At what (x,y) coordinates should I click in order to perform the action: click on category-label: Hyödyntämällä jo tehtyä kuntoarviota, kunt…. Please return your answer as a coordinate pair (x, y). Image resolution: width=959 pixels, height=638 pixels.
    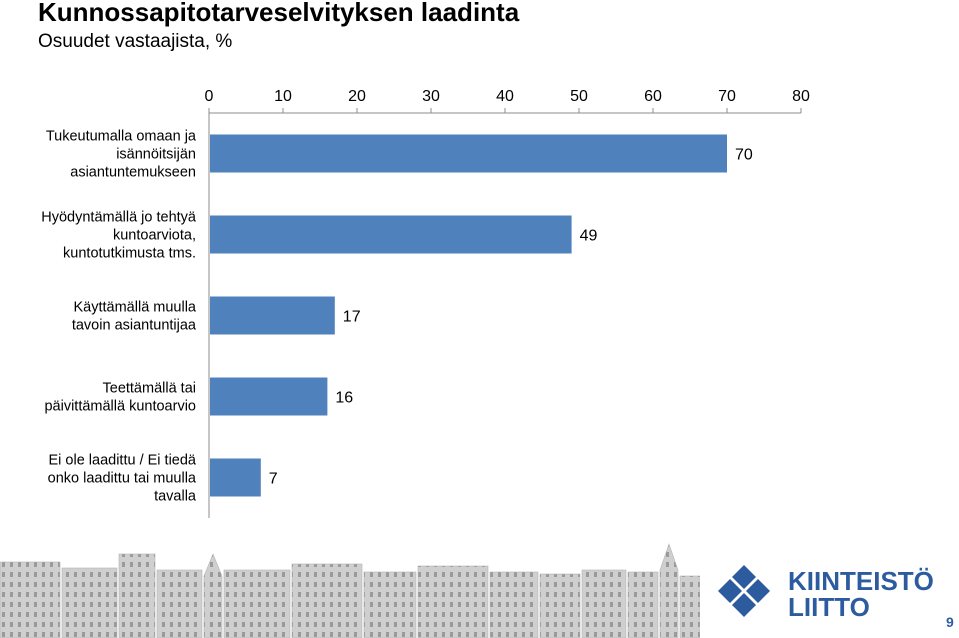
    Looking at the image, I should click on (119, 236).